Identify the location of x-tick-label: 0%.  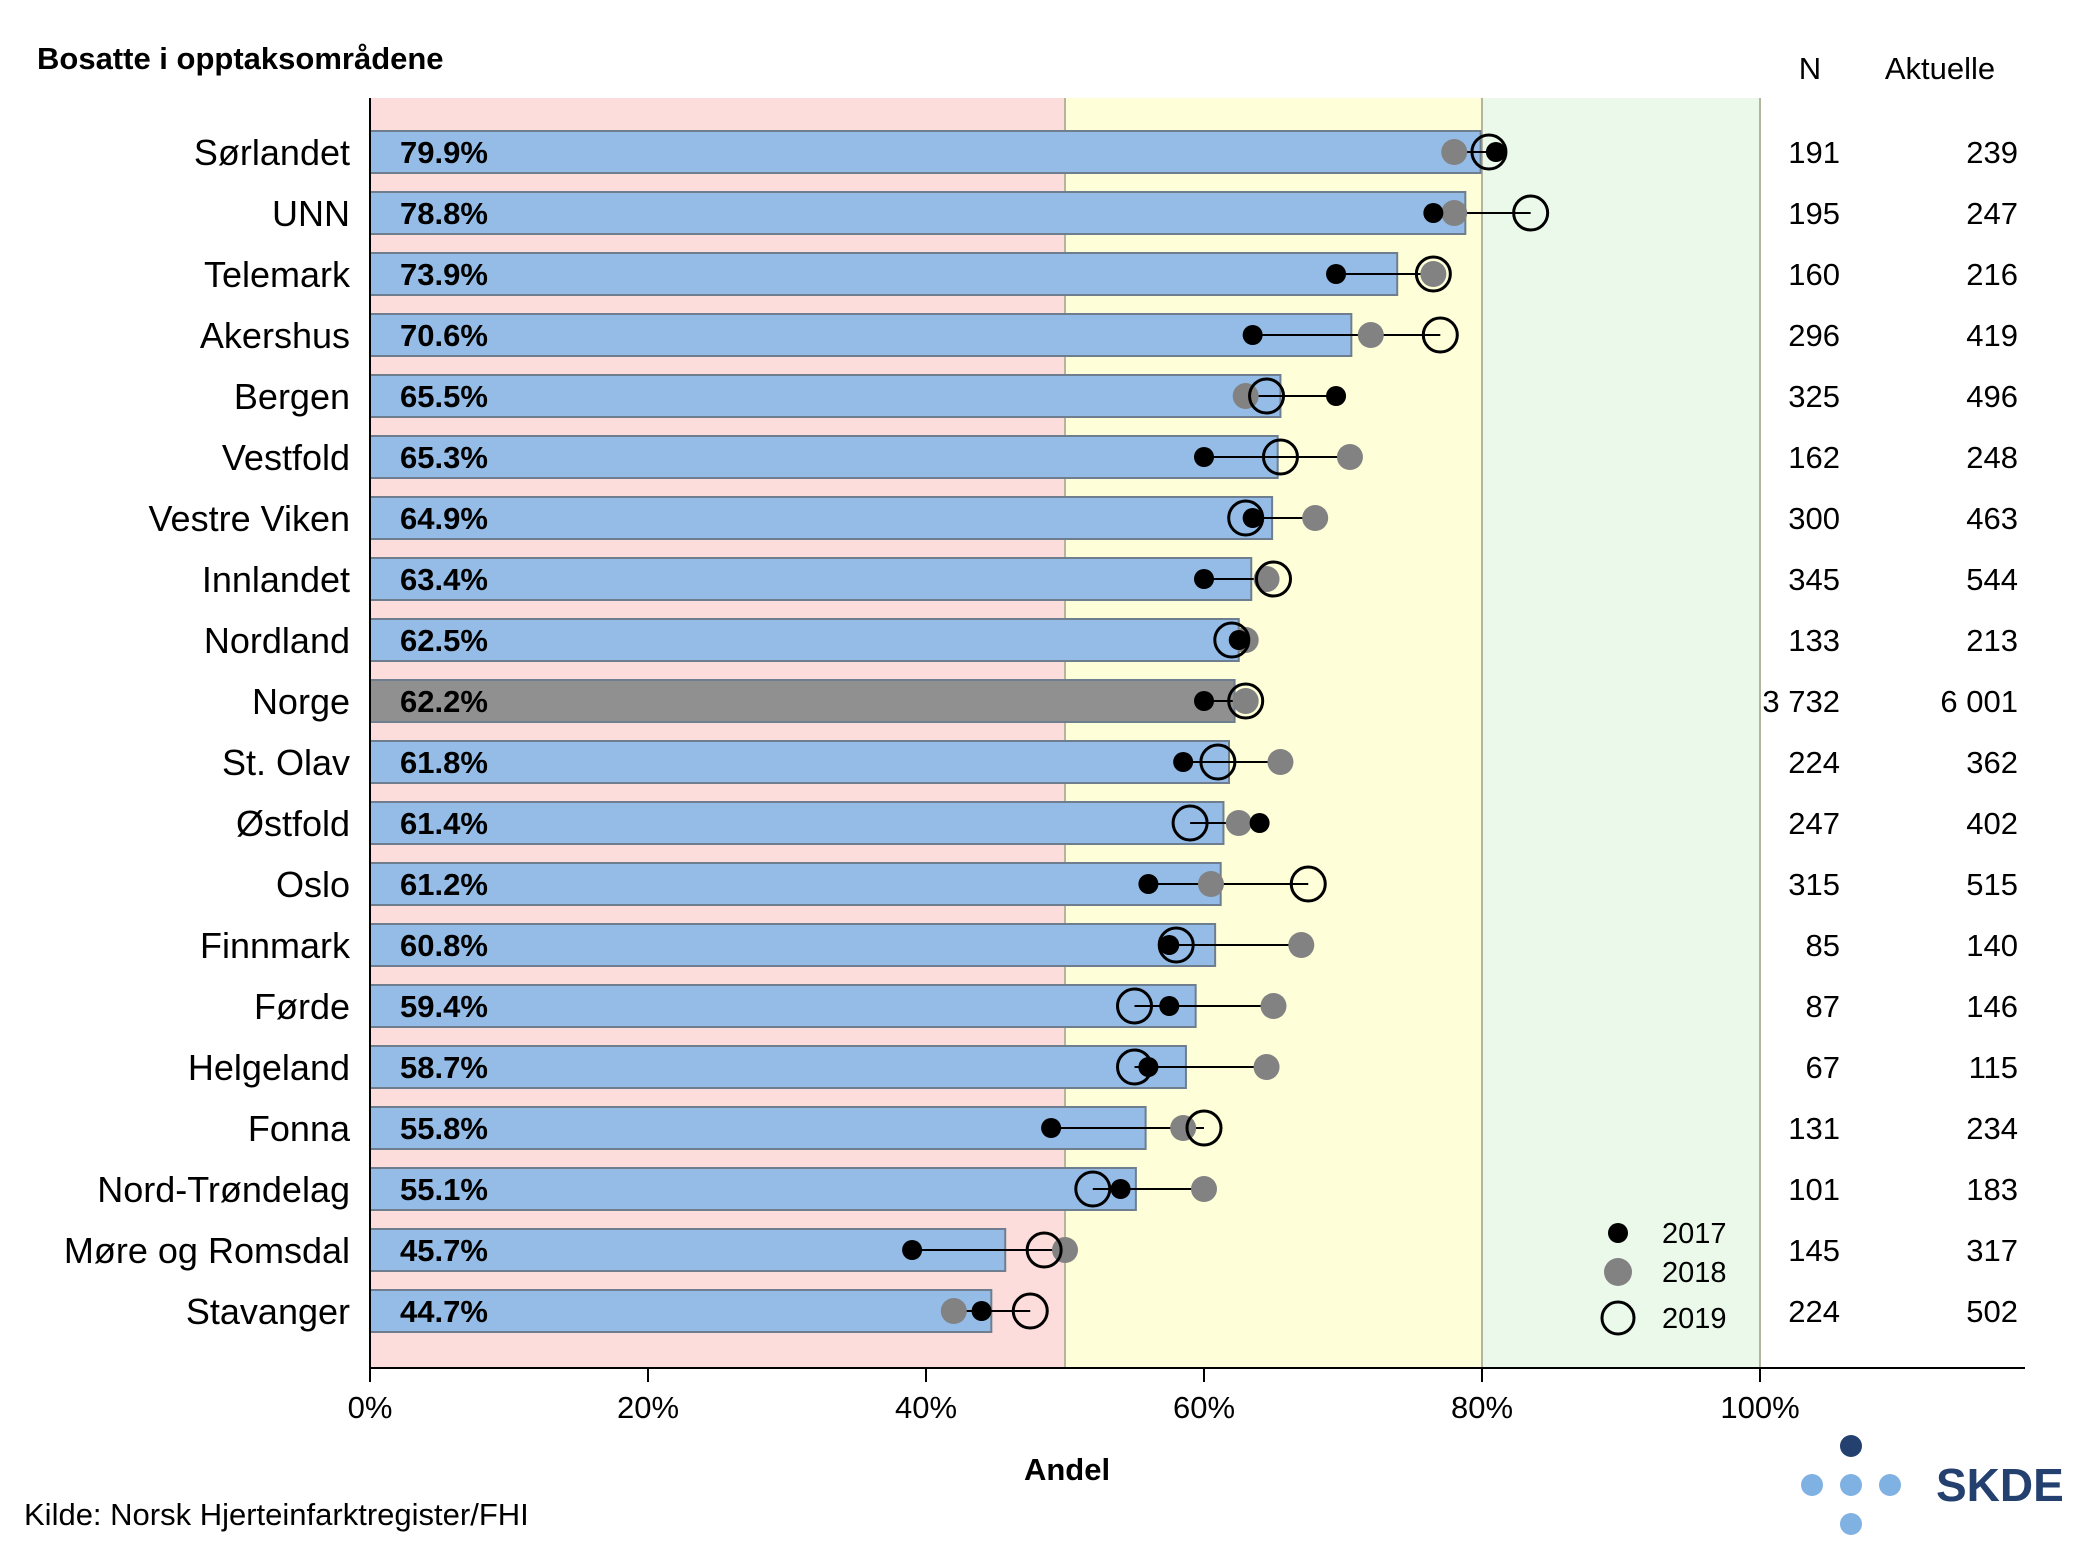
(370, 1407).